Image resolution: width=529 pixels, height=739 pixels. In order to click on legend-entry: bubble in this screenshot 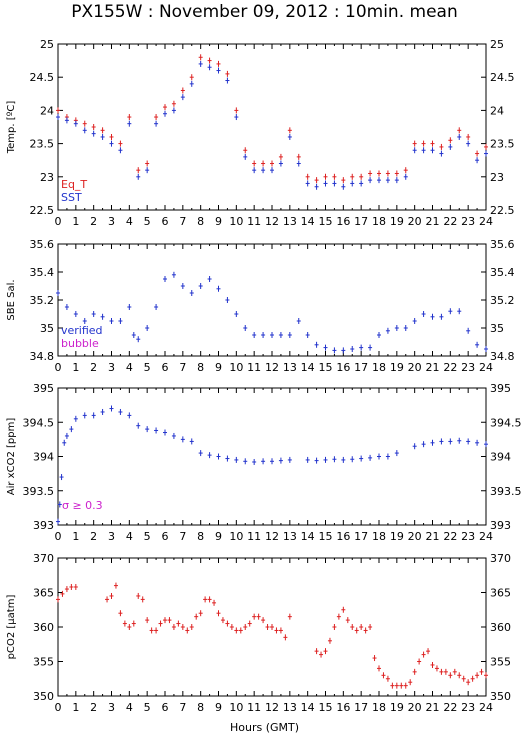, I will do `click(80, 343)`.